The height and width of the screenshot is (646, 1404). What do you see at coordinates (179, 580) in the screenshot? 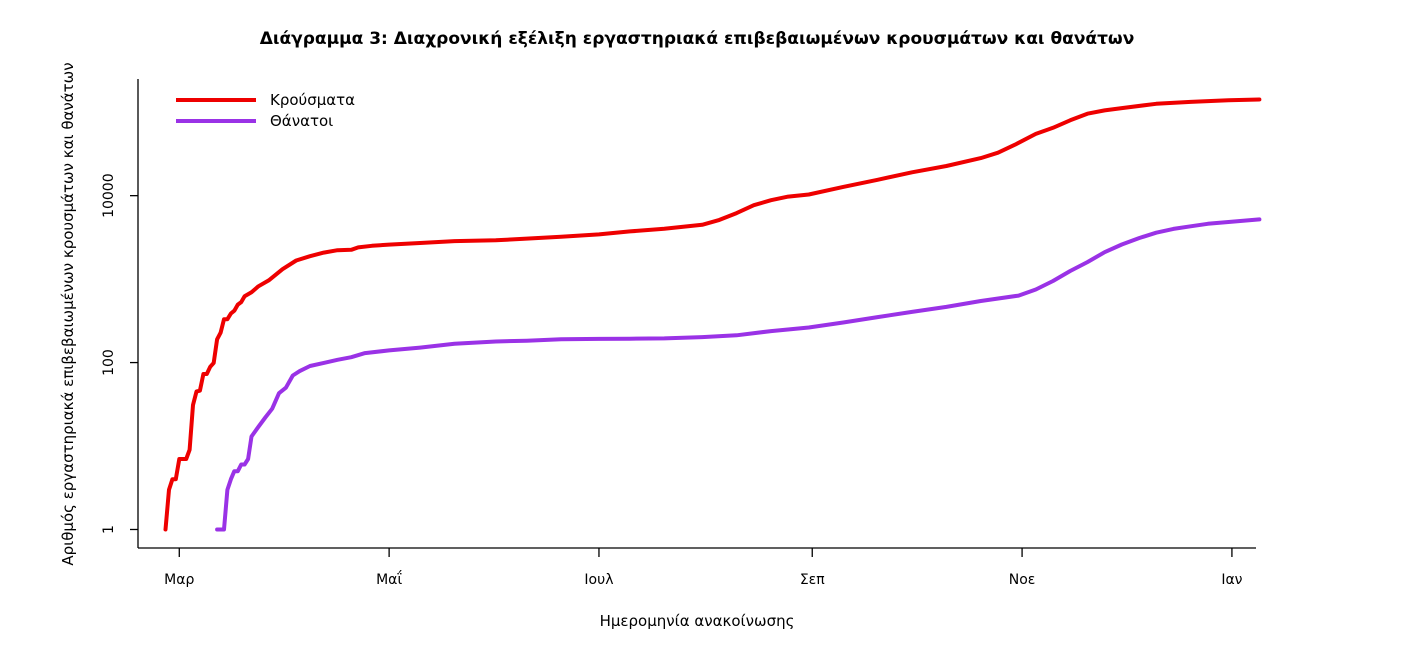
I see `x-tick-label: Μαρ` at bounding box center [179, 580].